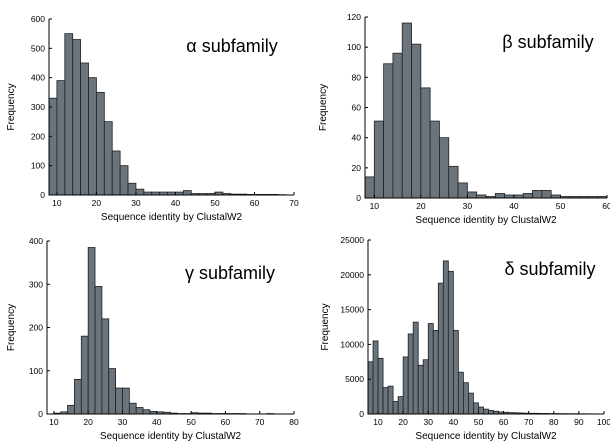 This screenshot has width=610, height=441. Describe the element at coordinates (38, 166) in the screenshot. I see `y-tick-label: 100` at that location.